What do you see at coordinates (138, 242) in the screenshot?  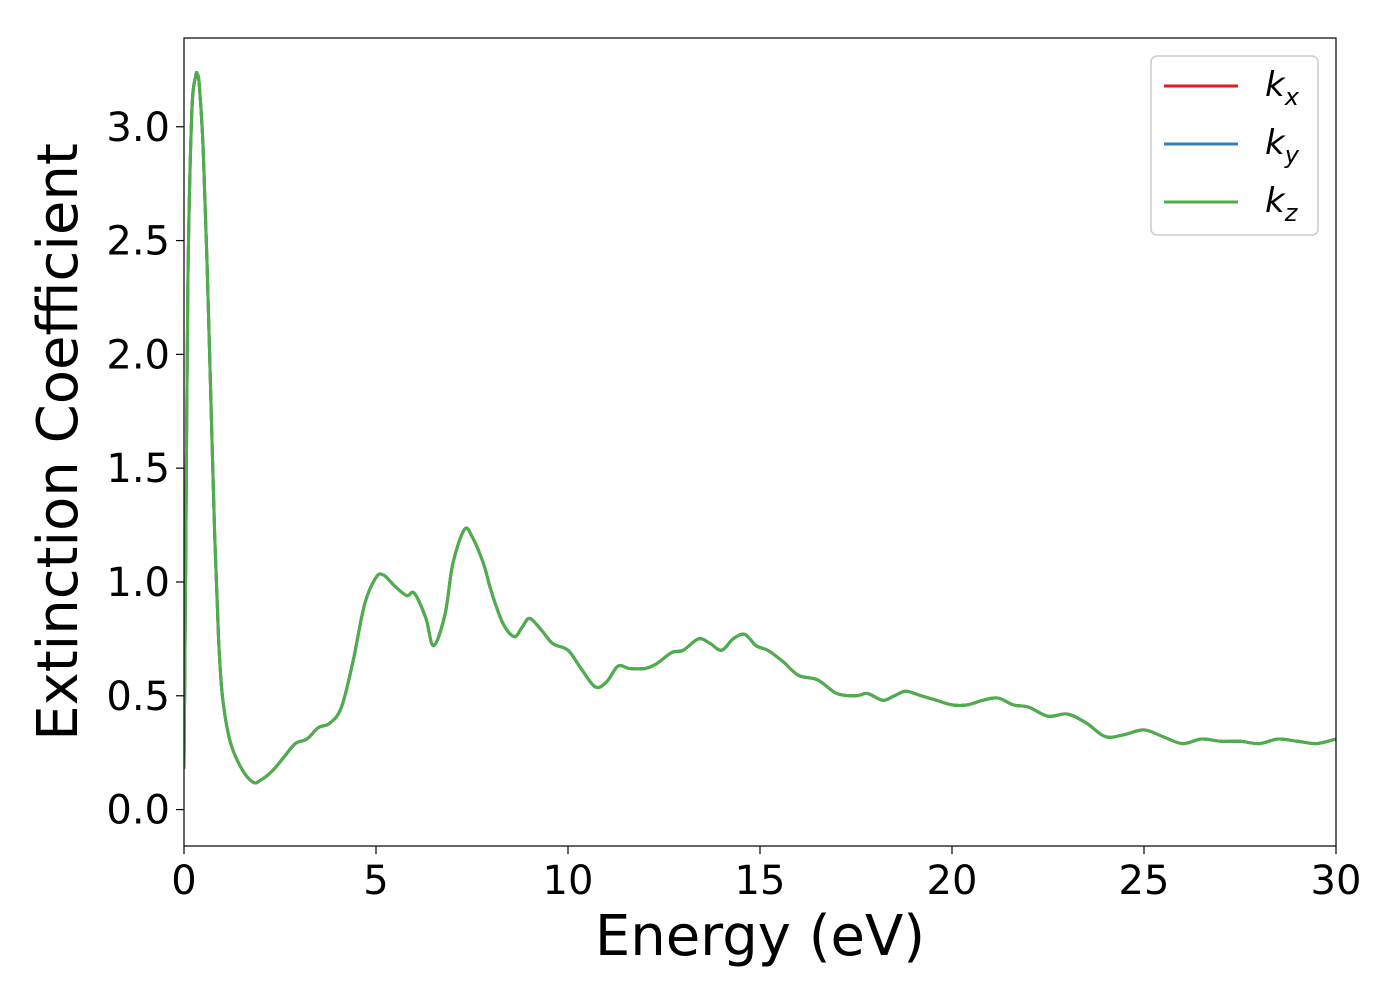 I see `y-tick-label: 2.5` at bounding box center [138, 242].